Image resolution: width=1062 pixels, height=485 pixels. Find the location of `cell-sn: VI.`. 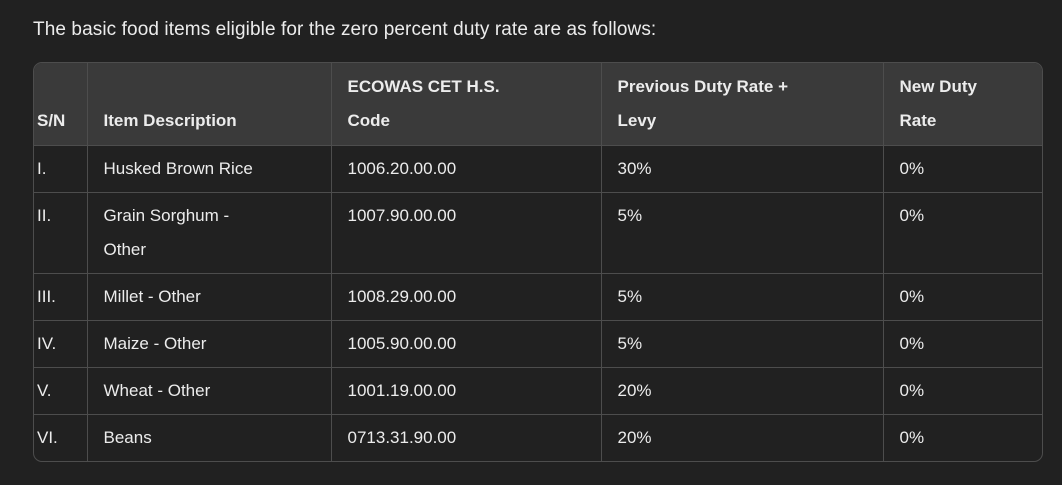

cell-sn: VI. is located at coordinates (61, 437).